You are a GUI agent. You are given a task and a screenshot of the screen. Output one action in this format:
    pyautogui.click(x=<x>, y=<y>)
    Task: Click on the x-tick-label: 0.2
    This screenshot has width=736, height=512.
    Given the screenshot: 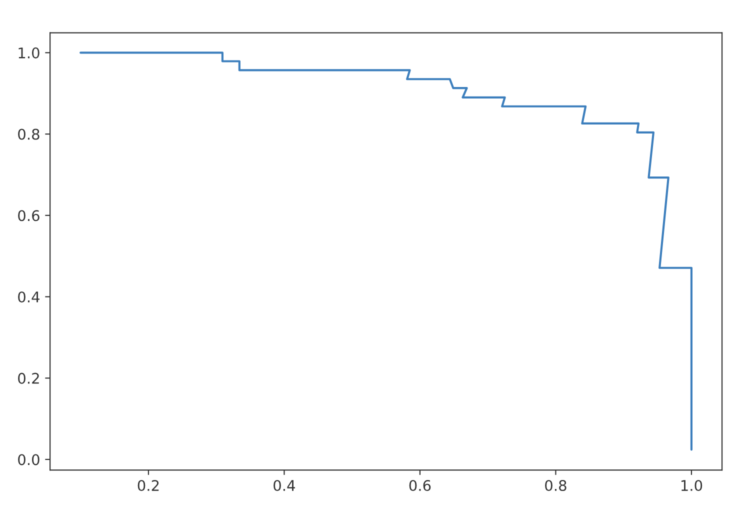 What is the action you would take?
    pyautogui.click(x=148, y=486)
    